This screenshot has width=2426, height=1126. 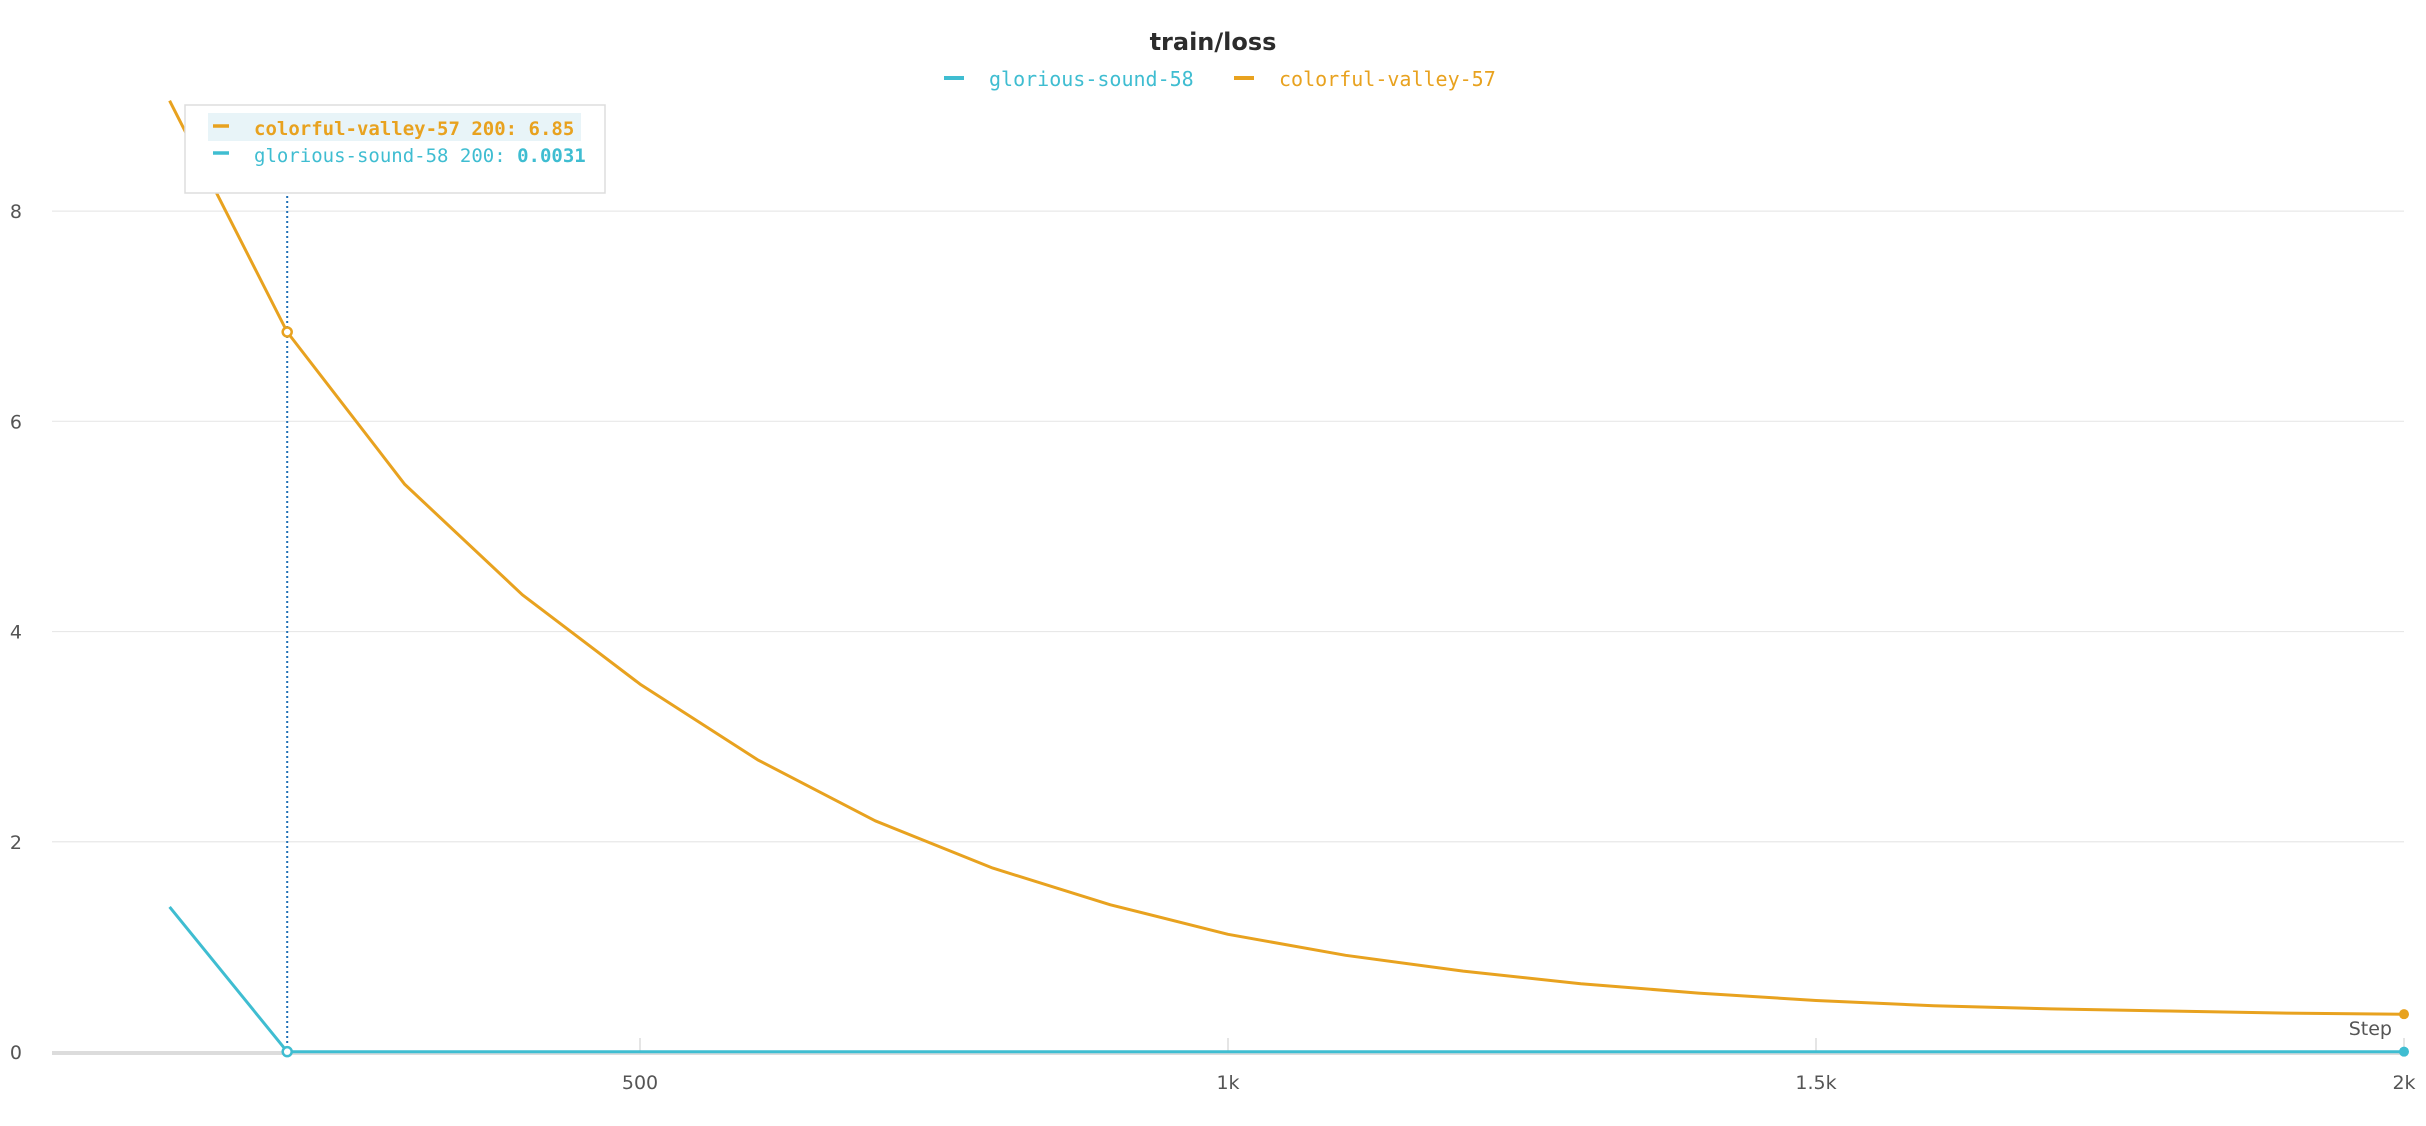 What do you see at coordinates (1091, 79) in the screenshot?
I see `legend-label: glorious-sound-58` at bounding box center [1091, 79].